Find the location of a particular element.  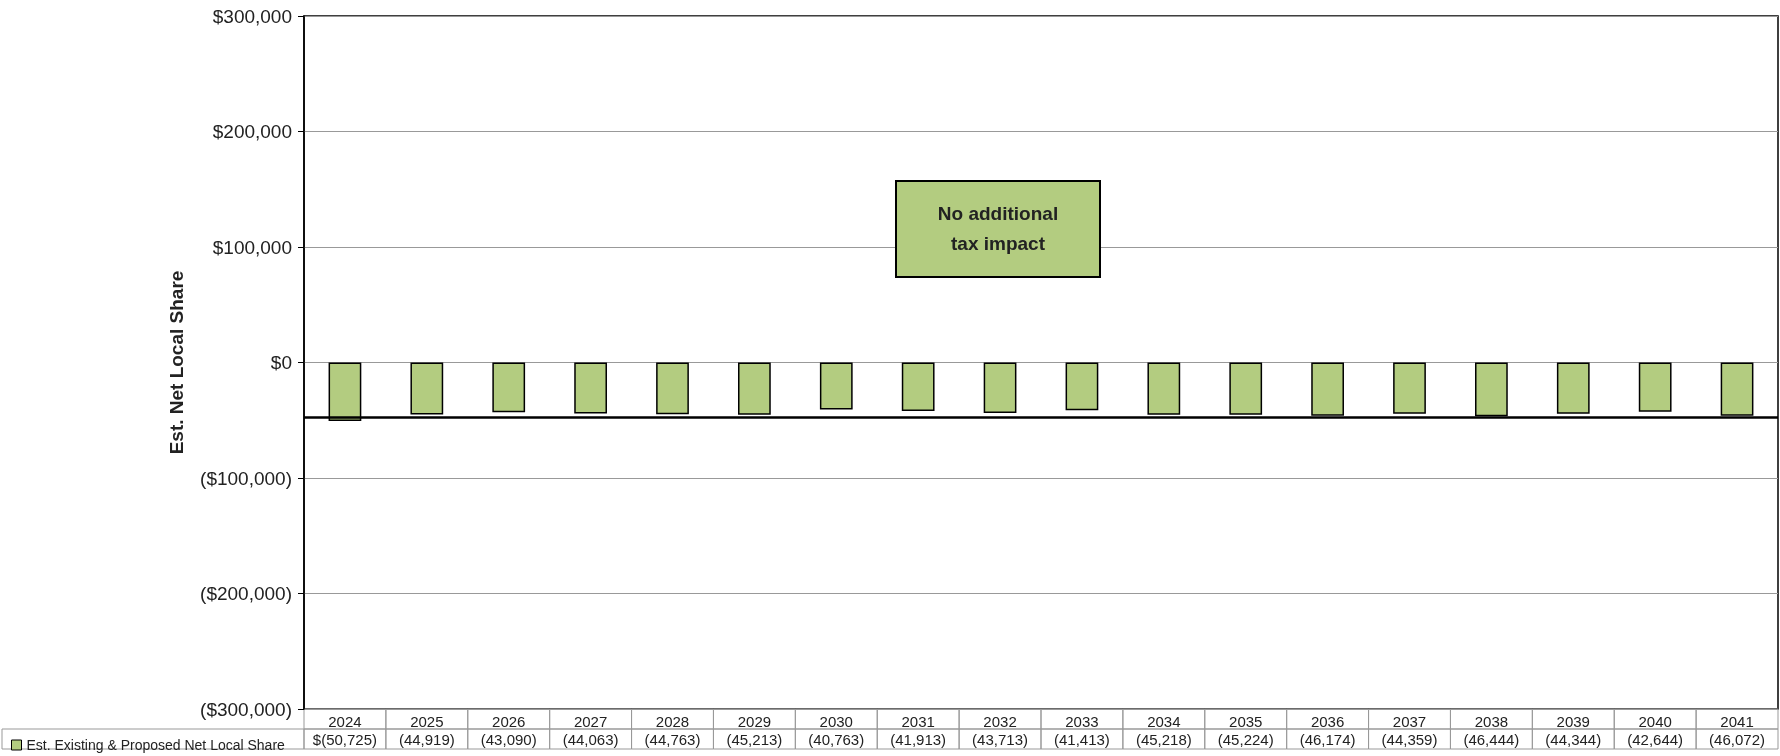

x-tick-label: 2032 is located at coordinates (1000, 721).